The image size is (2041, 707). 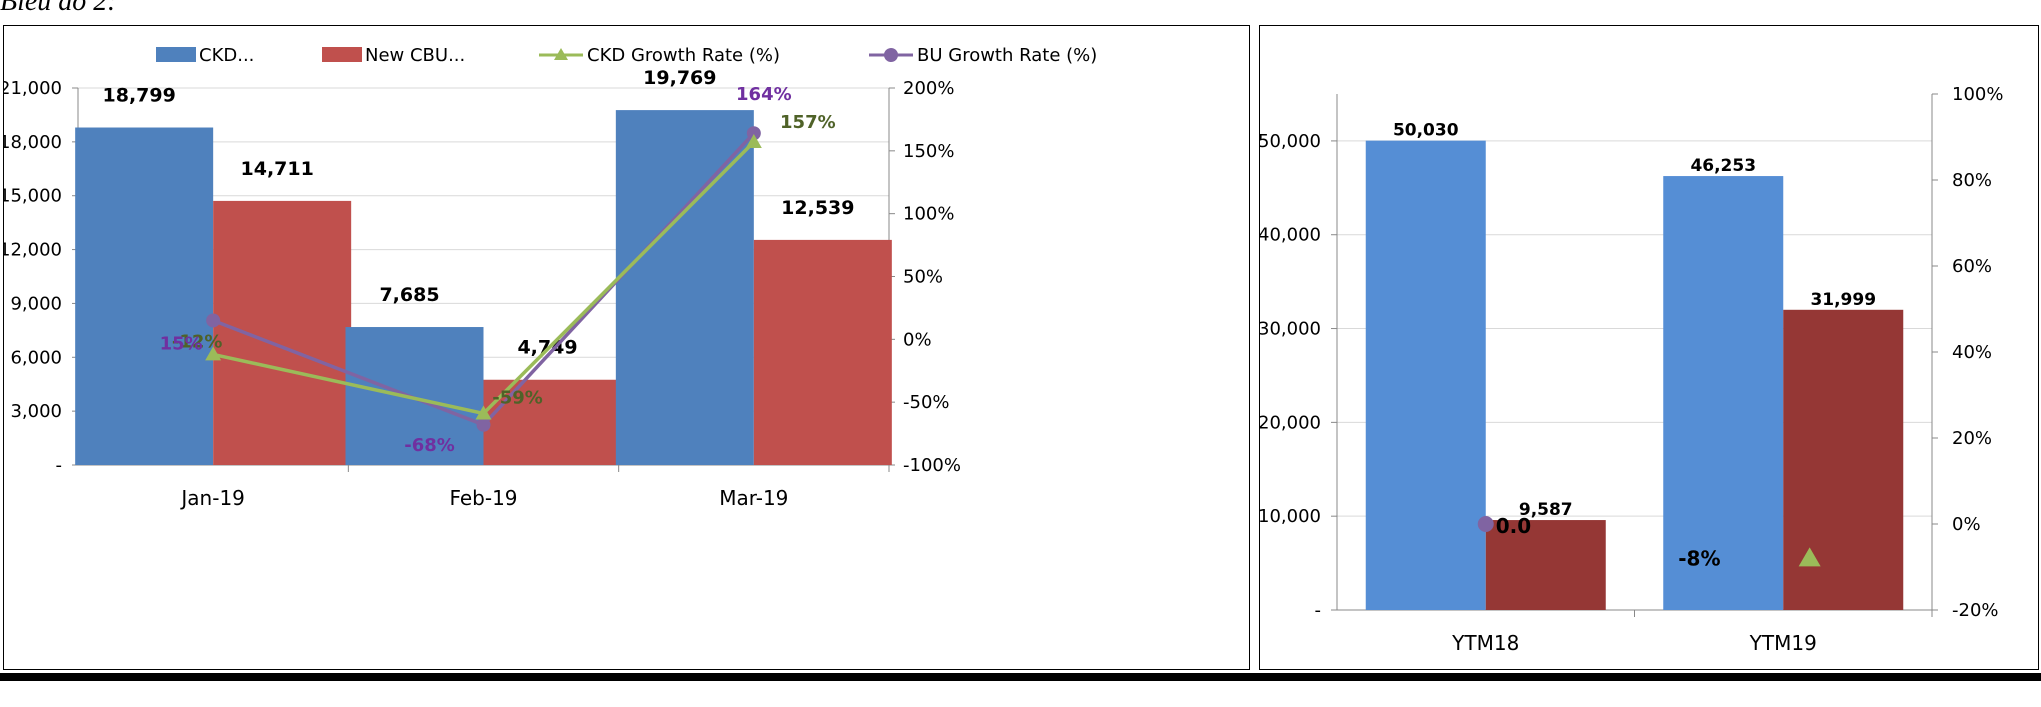 I want to click on y-right-tick-label: -50%, so click(x=926, y=402).